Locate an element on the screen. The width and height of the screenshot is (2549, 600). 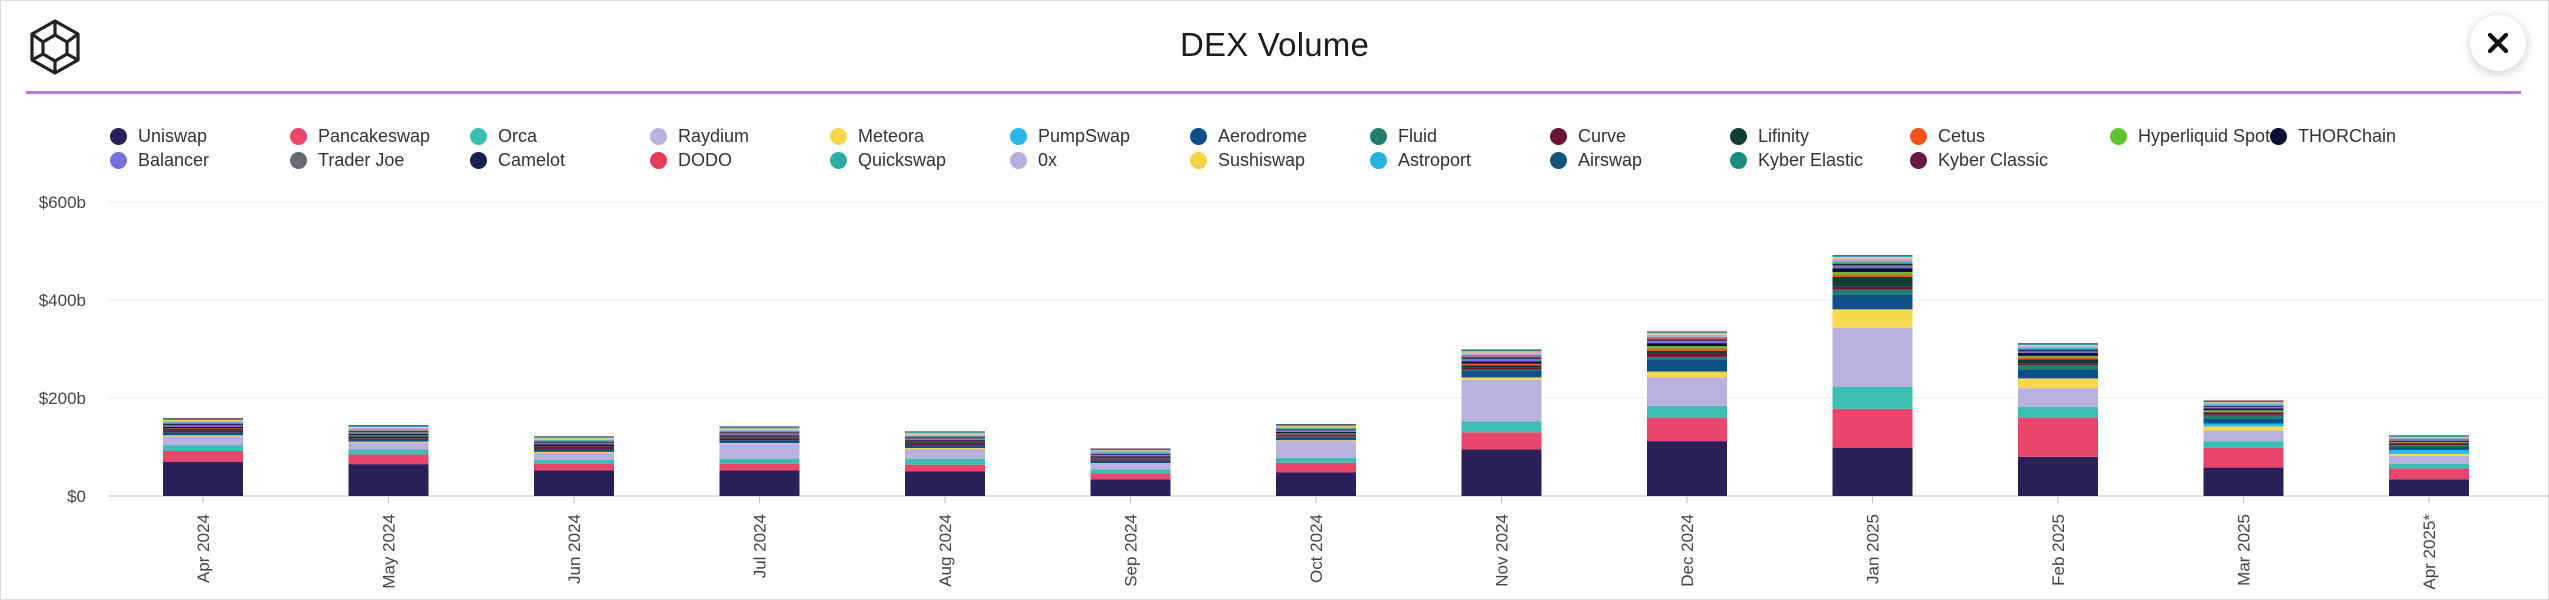
bar-segment-hyperliquid-spot is located at coordinates (2243, 411).